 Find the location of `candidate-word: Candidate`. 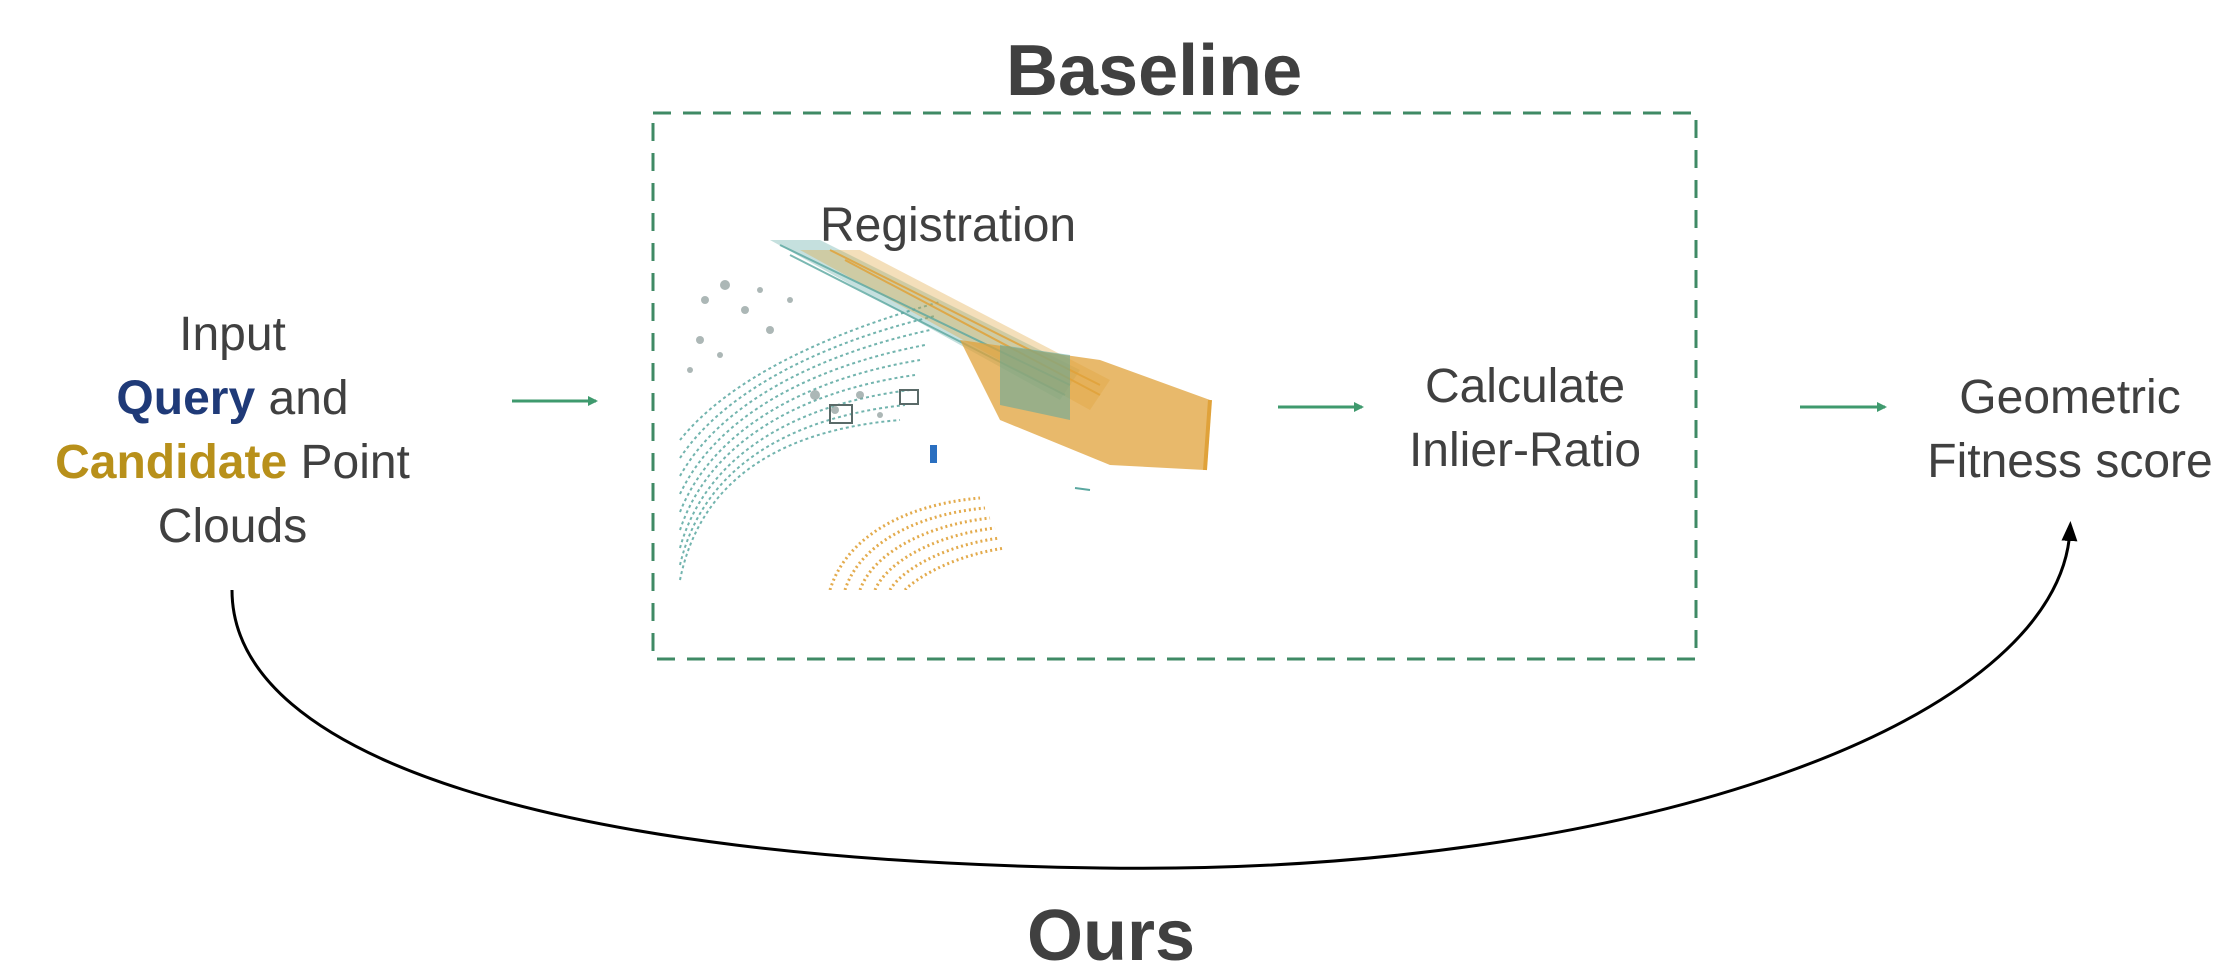

candidate-word: Candidate is located at coordinates (171, 462).